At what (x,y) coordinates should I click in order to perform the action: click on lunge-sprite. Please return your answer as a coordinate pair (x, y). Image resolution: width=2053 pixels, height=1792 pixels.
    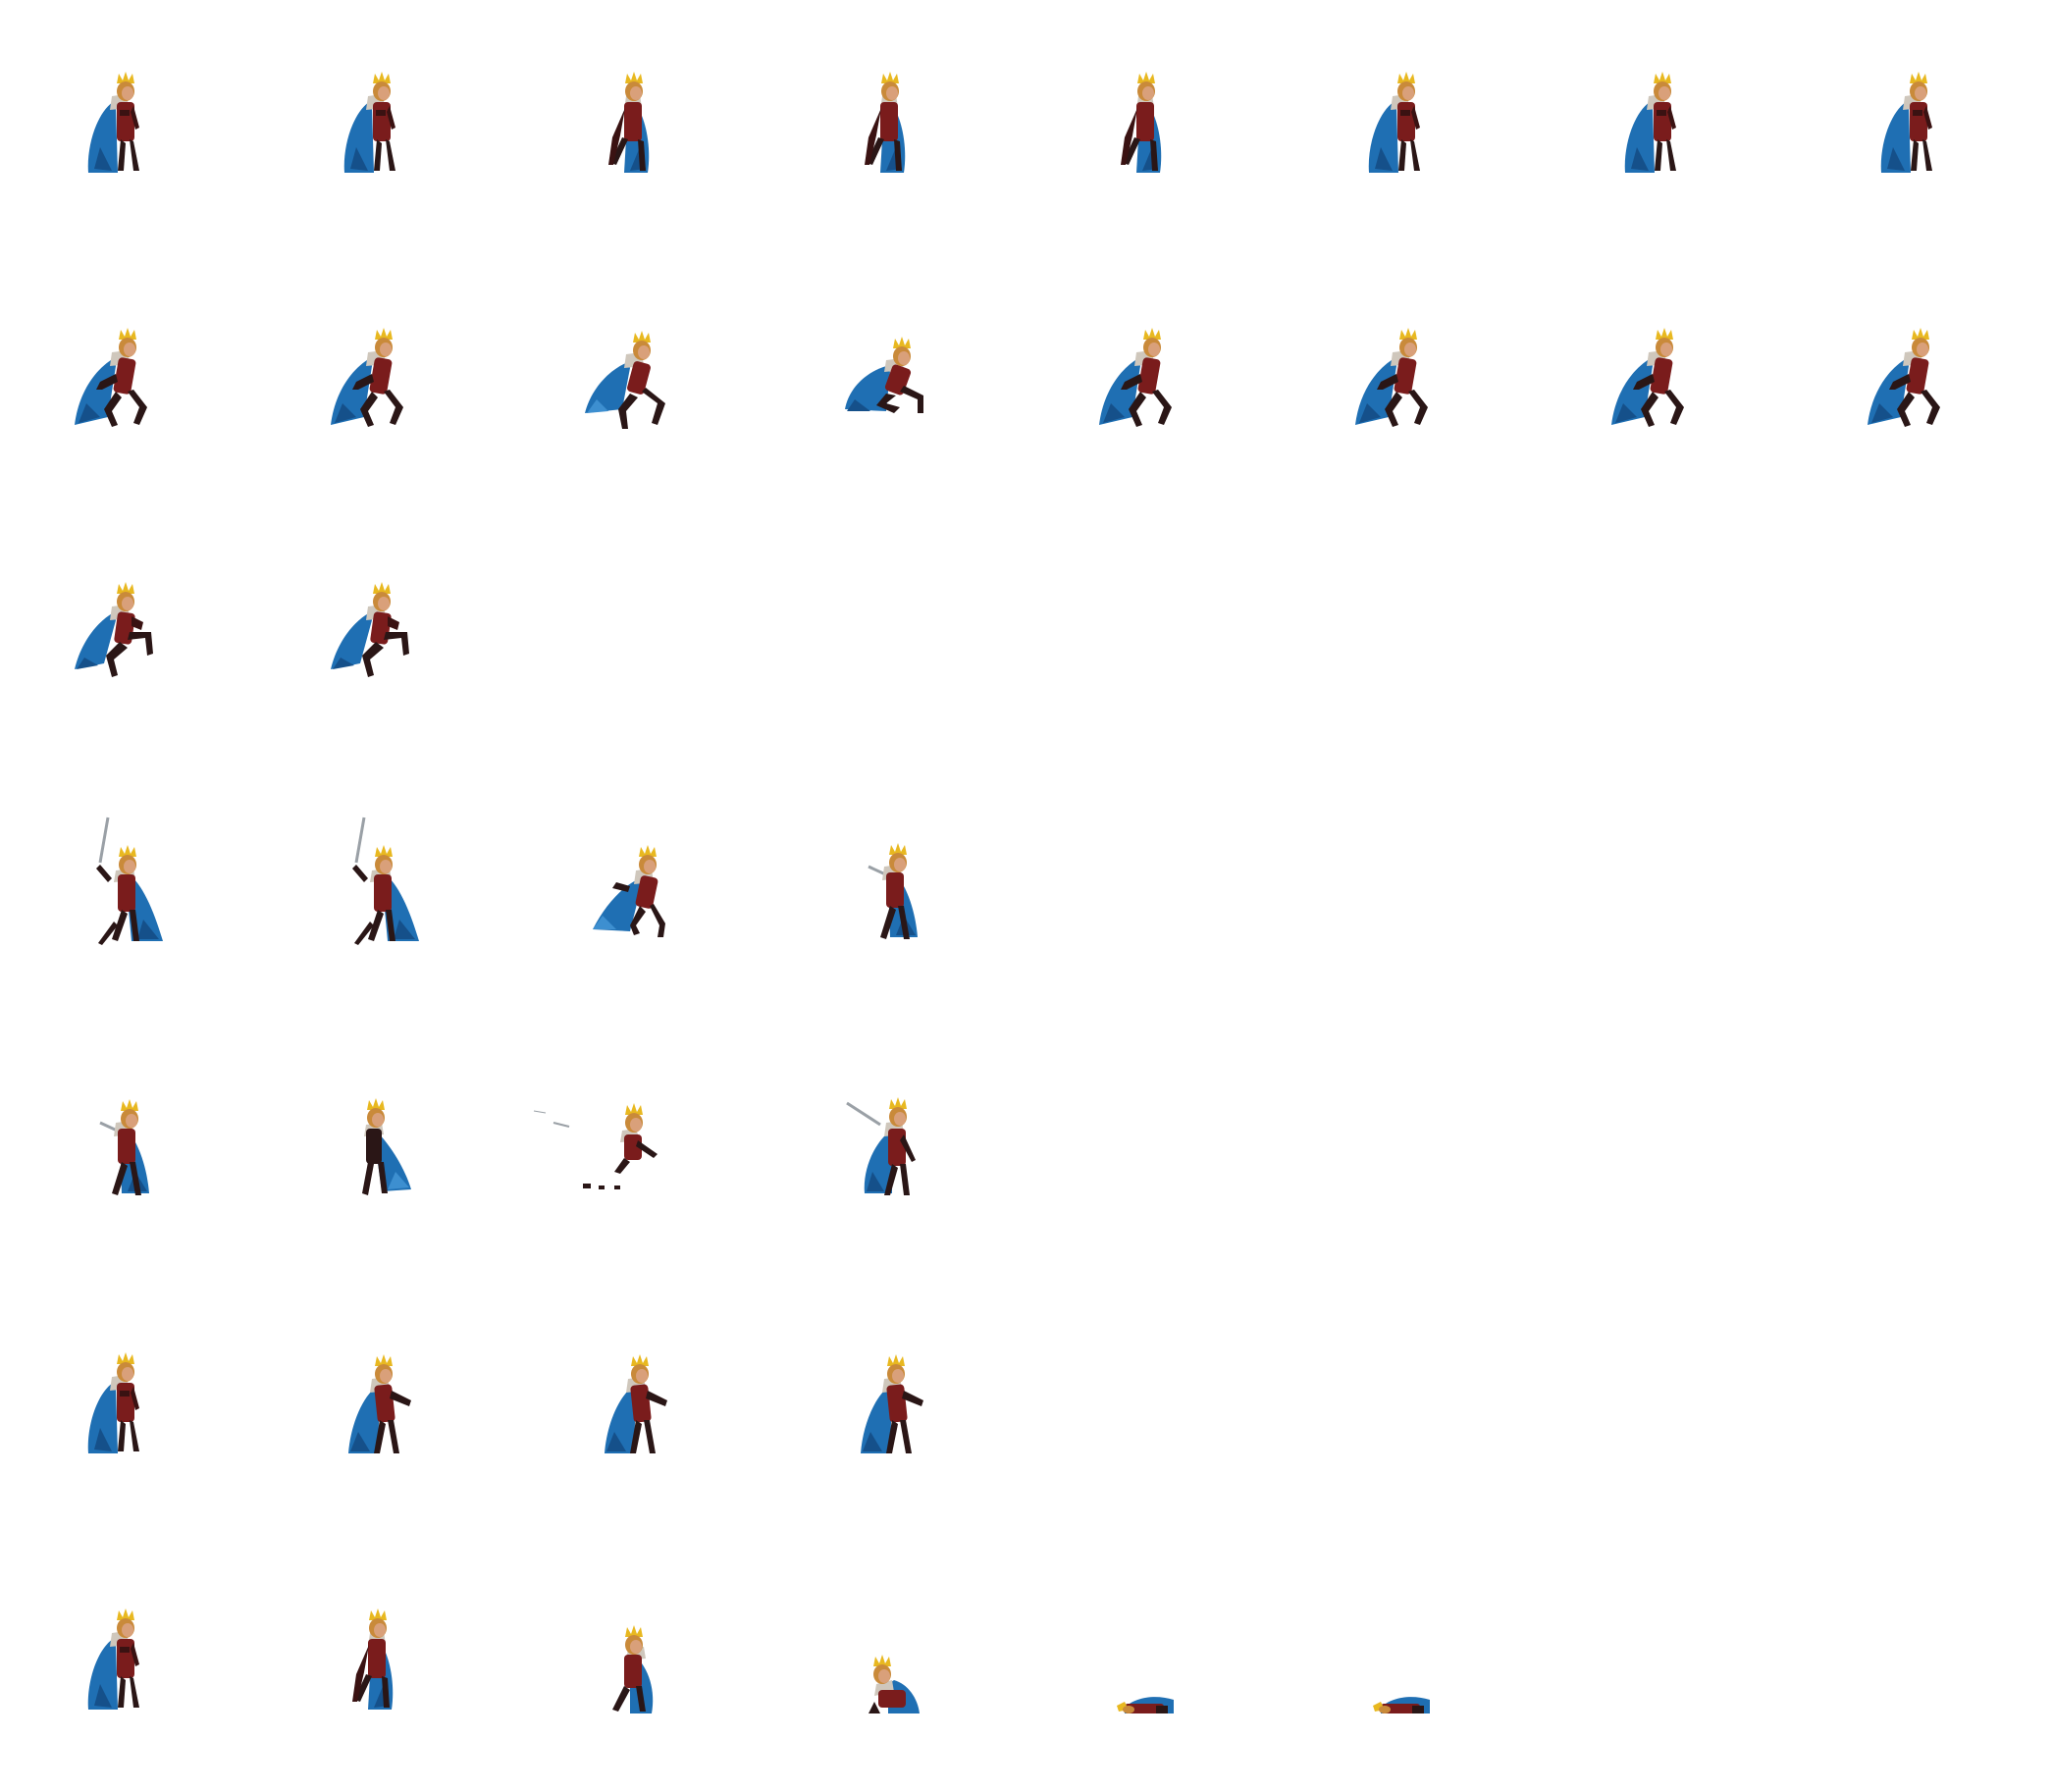
    Looking at the image, I should click on (629, 891).